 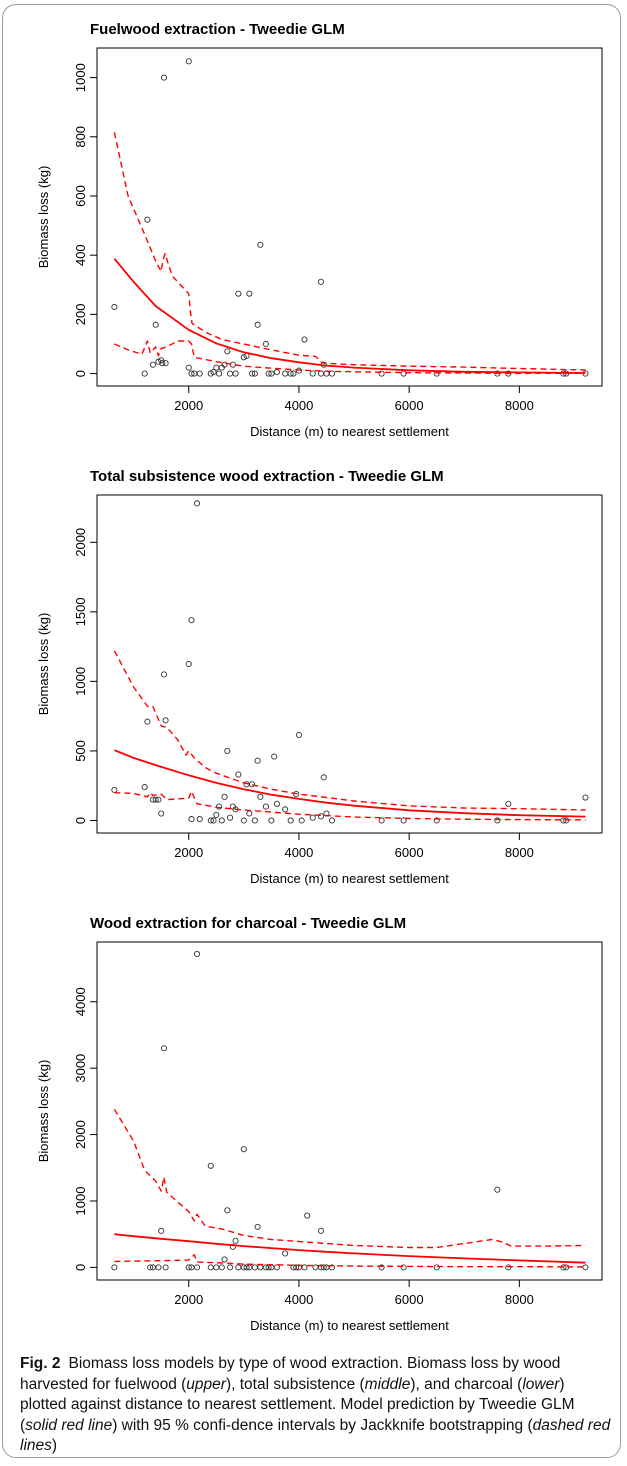 I want to click on y-tick-label: 500, so click(x=80, y=751).